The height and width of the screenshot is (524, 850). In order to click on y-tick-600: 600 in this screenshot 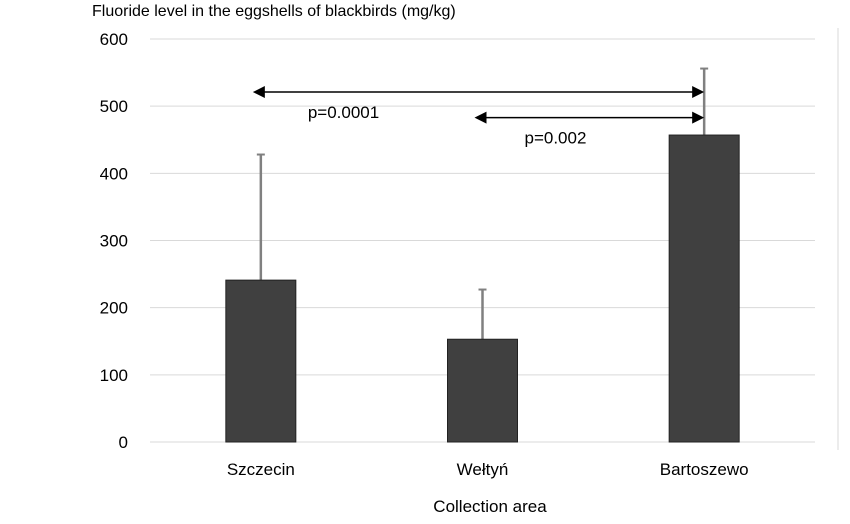, I will do `click(114, 39)`.